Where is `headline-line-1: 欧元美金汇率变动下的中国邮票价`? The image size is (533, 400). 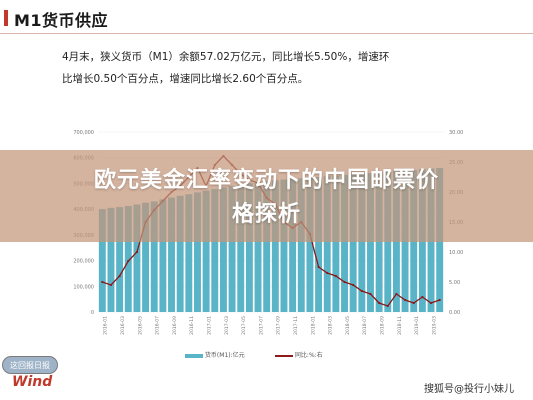
headline-line-1: 欧元美金汇率变动下的中国邮票价 is located at coordinates (266, 180).